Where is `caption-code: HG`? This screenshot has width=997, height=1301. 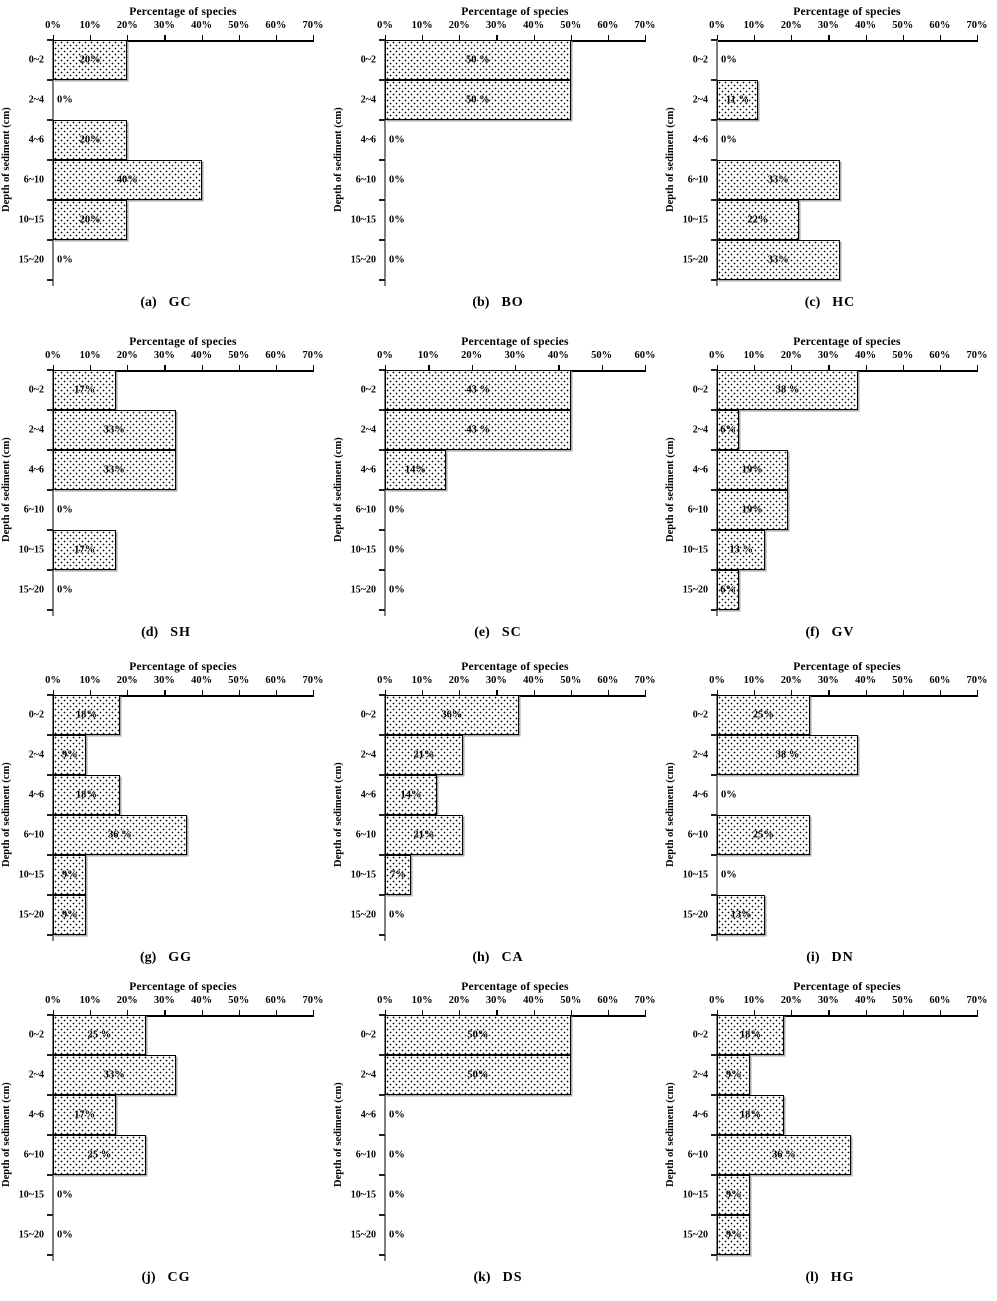
caption-code: HG is located at coordinates (842, 1277).